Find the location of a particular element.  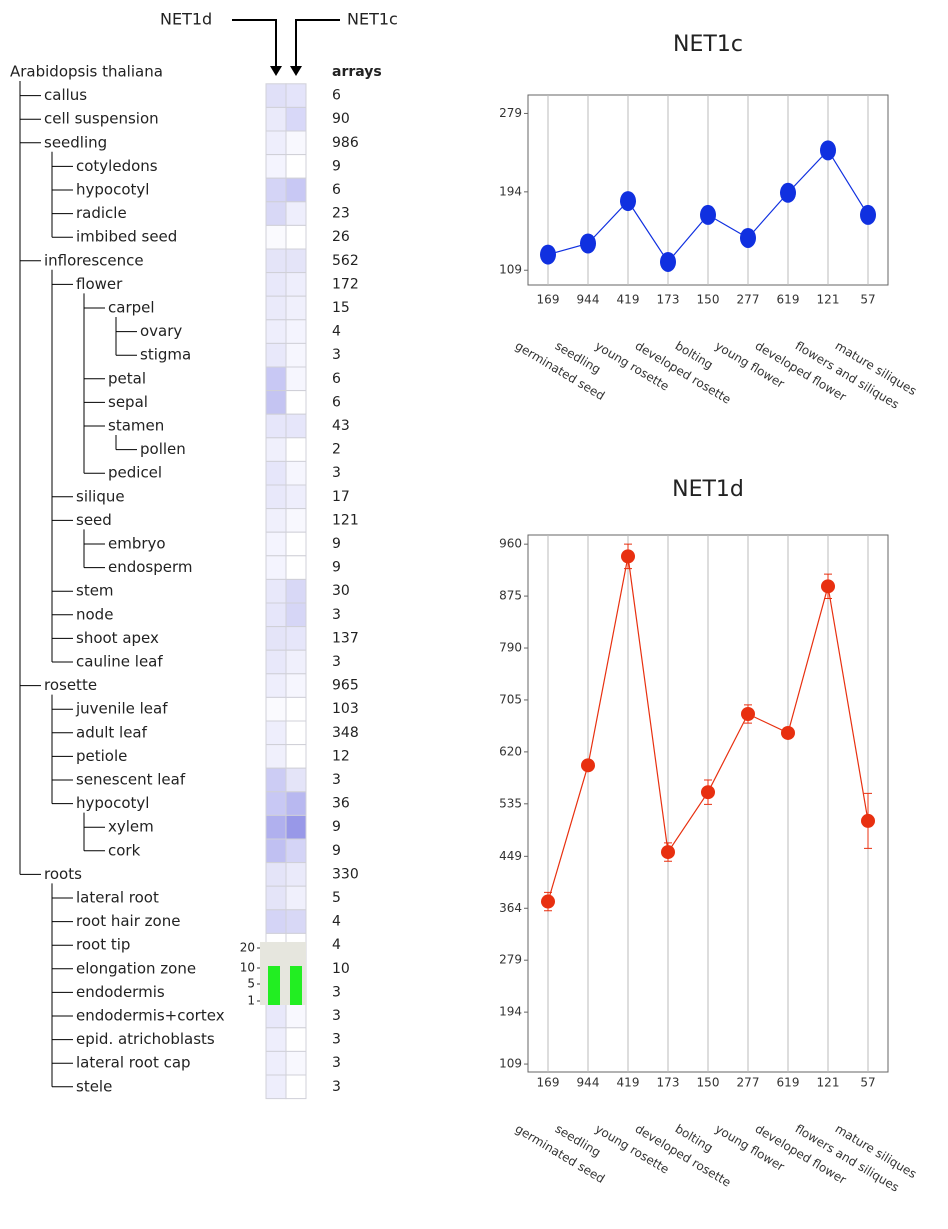

y-tick-label: 790 is located at coordinates (510, 648).